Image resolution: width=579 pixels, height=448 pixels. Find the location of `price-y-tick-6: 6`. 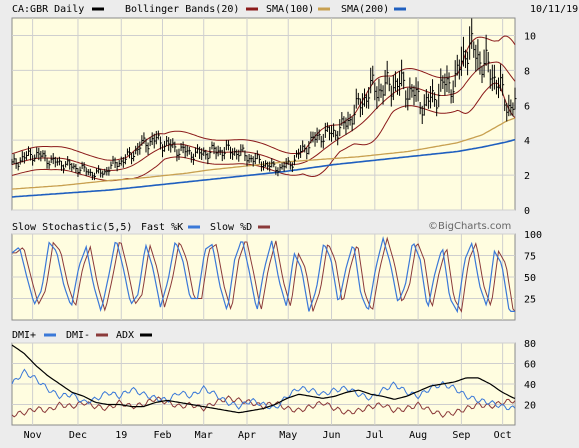

price-y-tick-6: 6 is located at coordinates (527, 106).